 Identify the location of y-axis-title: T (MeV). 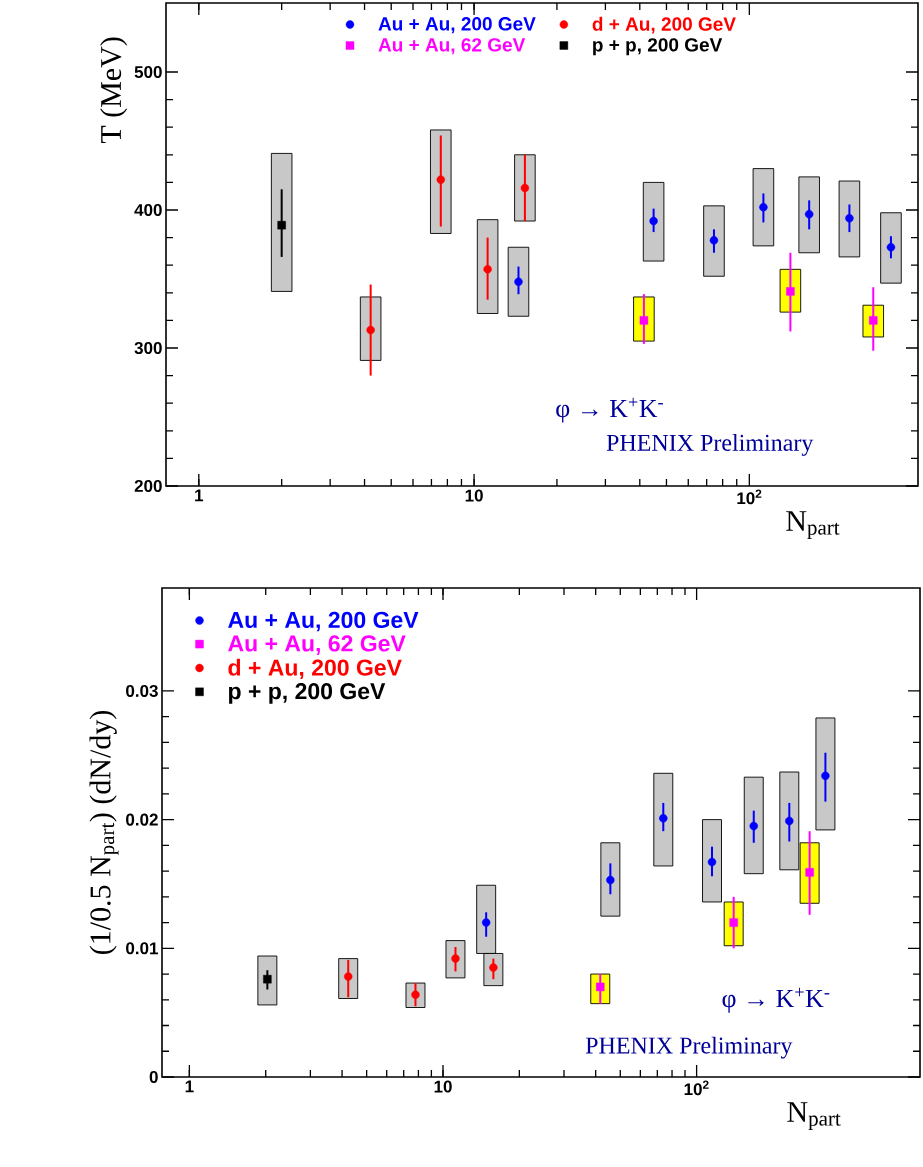
(114, 90).